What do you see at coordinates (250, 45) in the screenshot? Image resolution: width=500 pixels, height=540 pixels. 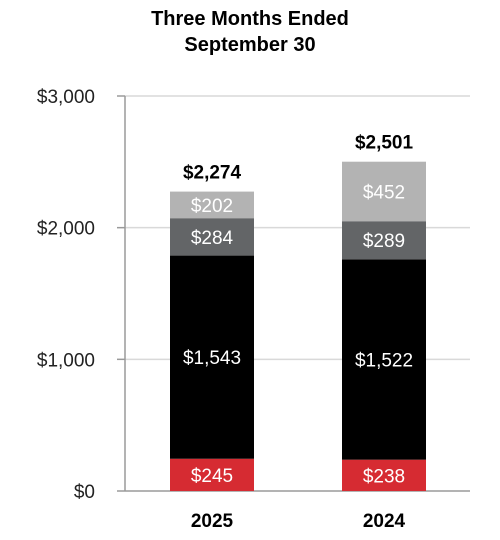 I see `chart-title-line-2: September 30` at bounding box center [250, 45].